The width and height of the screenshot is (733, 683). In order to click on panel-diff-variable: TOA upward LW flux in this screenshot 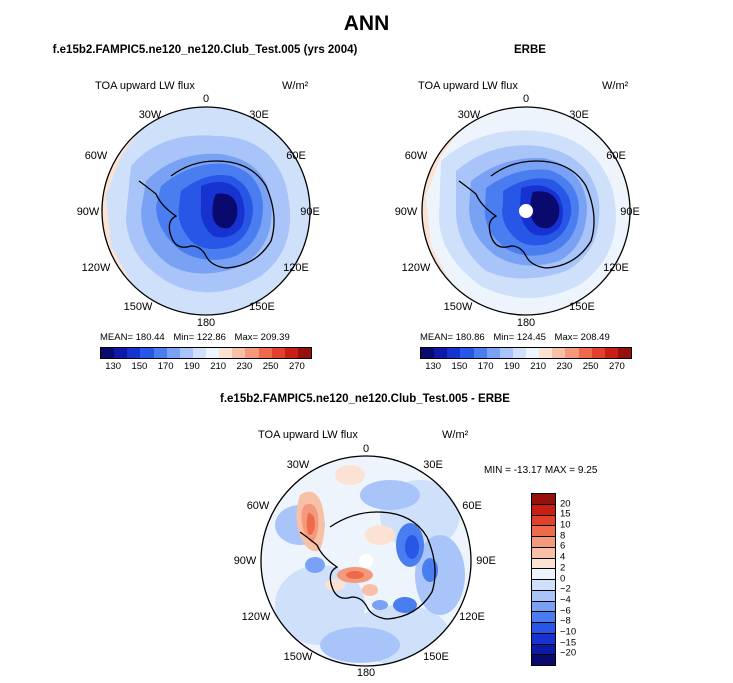, I will do `click(308, 435)`.